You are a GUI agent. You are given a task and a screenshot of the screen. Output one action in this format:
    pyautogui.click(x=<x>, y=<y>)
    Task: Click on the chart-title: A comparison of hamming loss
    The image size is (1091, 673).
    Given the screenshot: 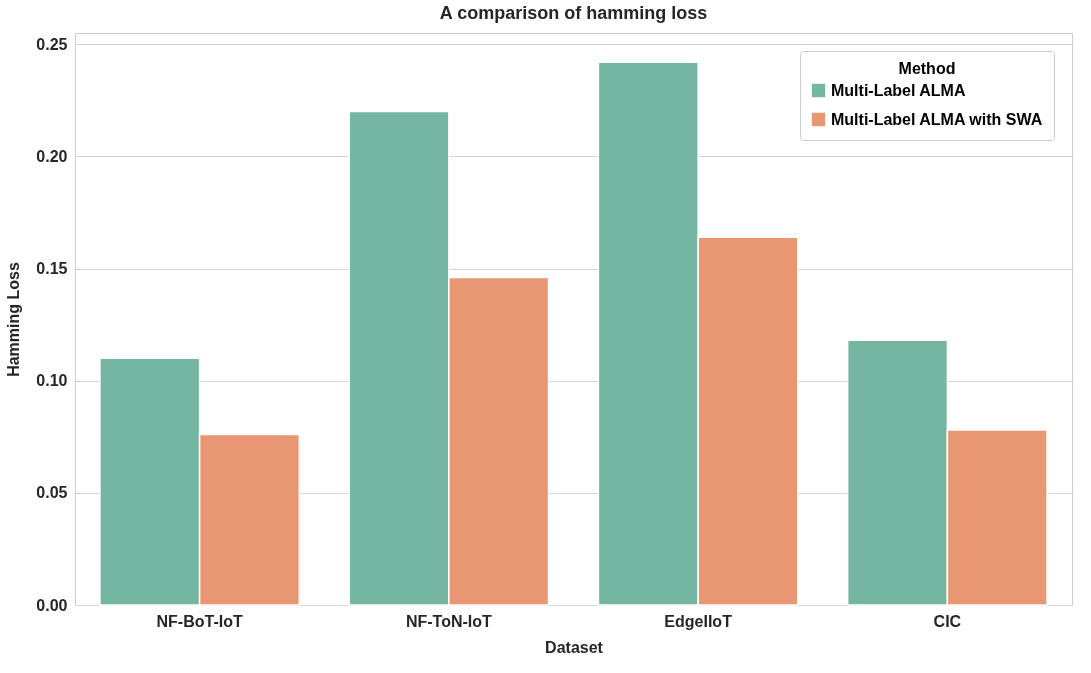 What is the action you would take?
    pyautogui.click(x=573, y=13)
    